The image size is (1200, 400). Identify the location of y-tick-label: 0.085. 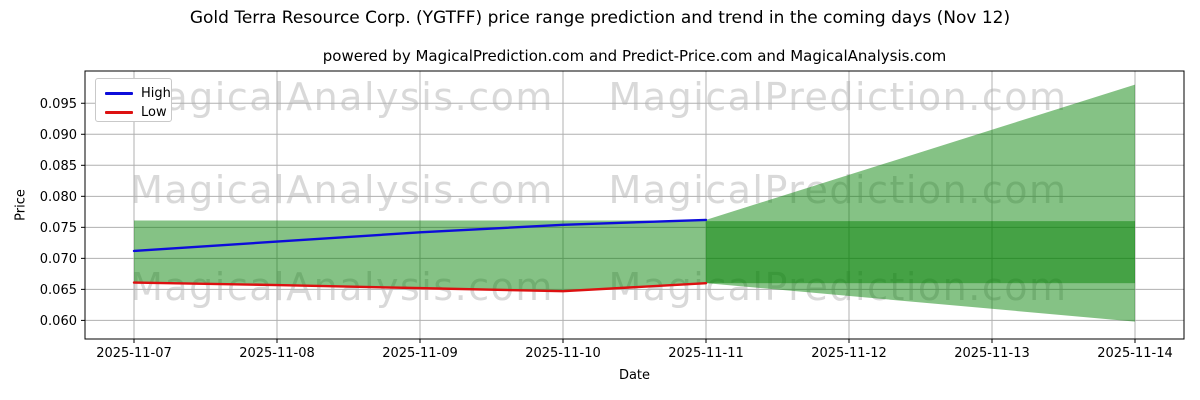
(58, 166).